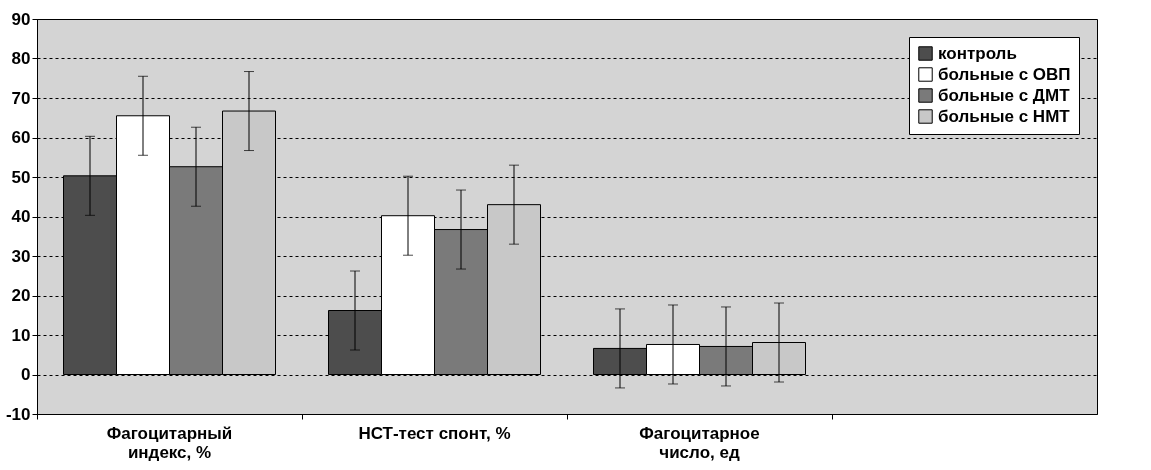 The height and width of the screenshot is (470, 1151). Describe the element at coordinates (1004, 74) in the screenshot. I see `legend-label: больные с ОВП` at that location.